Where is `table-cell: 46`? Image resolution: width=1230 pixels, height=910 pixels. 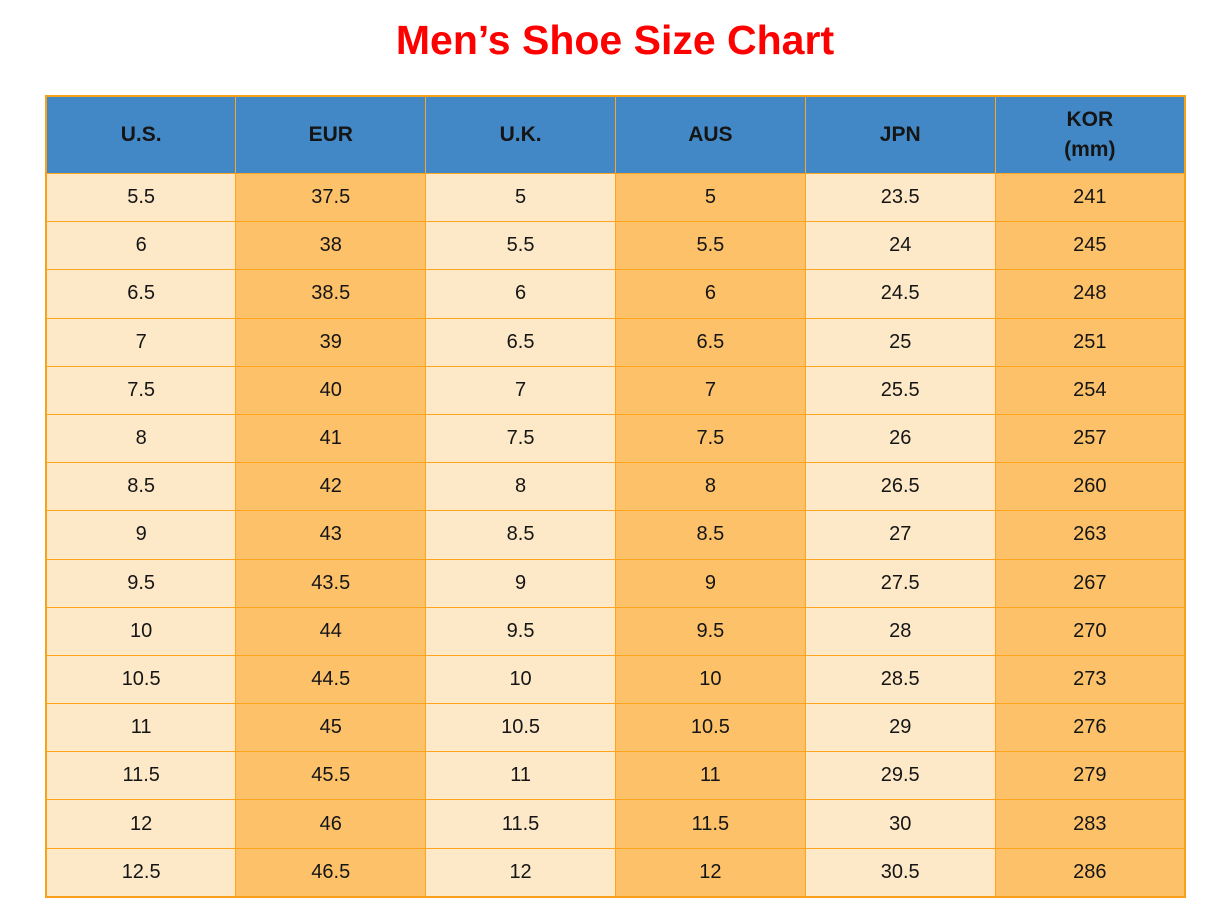
table-cell: 46 is located at coordinates (331, 824).